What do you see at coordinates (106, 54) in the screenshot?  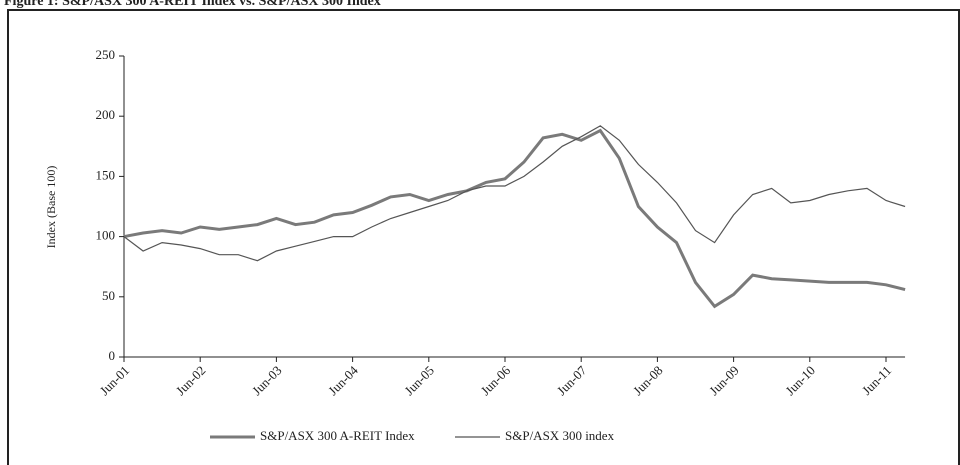 I see `y-tick-label: 250` at bounding box center [106, 54].